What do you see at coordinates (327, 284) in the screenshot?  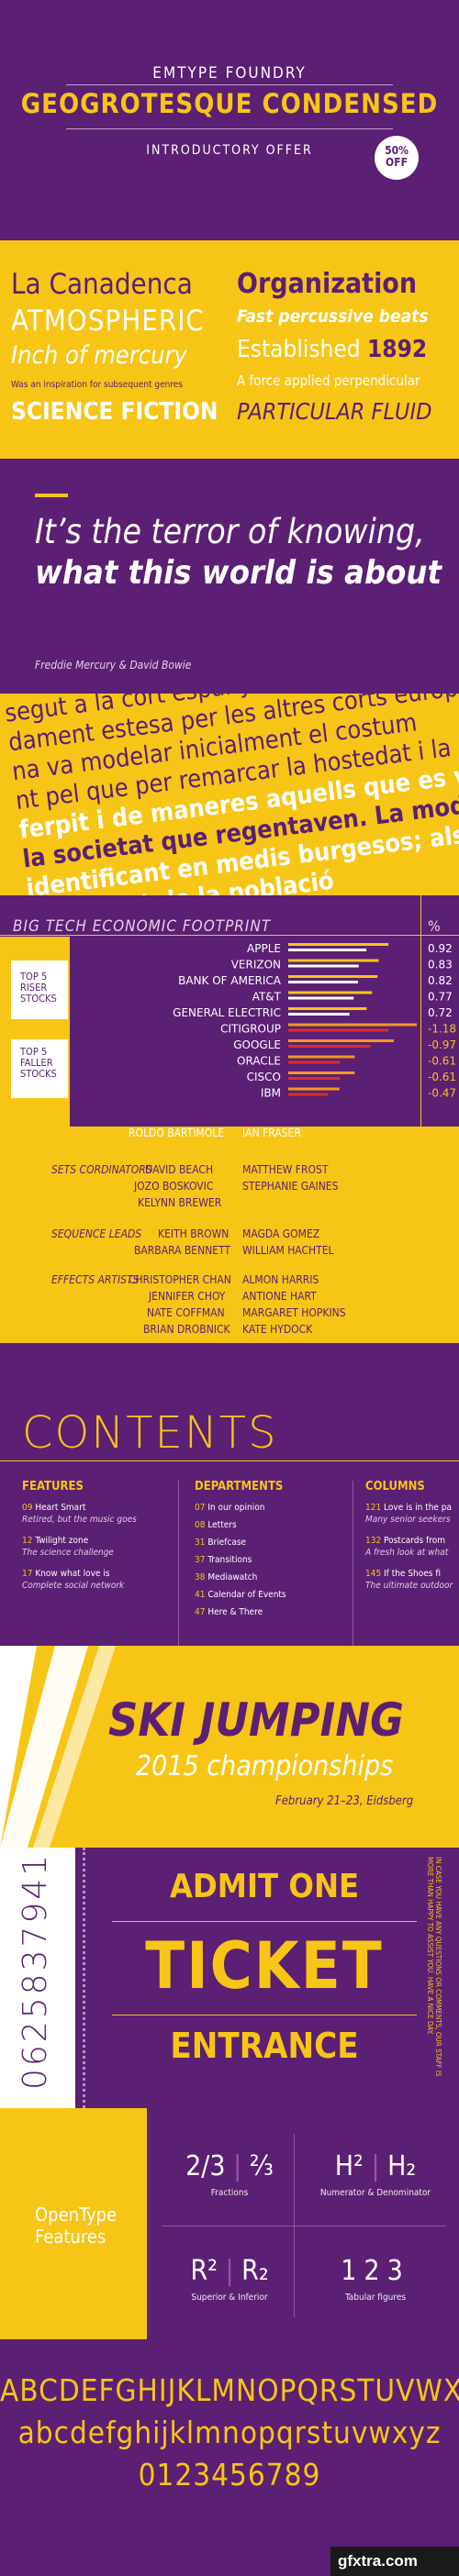 I see `specimen-right-1: Organization` at bounding box center [327, 284].